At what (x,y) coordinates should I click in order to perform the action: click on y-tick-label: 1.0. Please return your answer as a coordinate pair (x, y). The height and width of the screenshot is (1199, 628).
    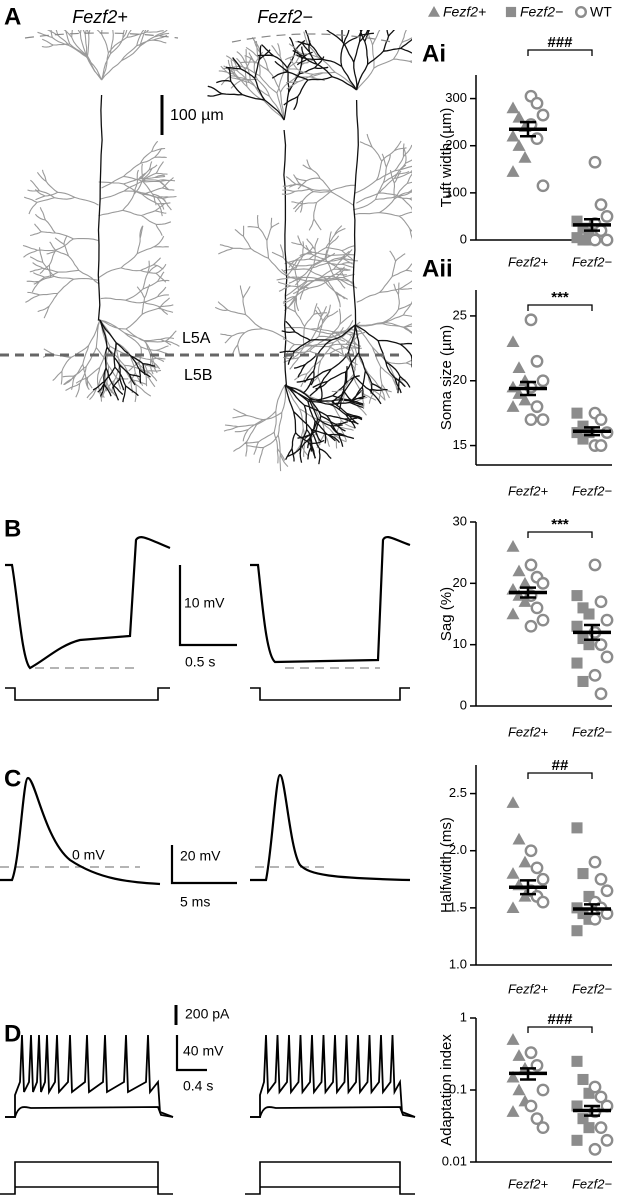
    Looking at the image, I should click on (458, 963).